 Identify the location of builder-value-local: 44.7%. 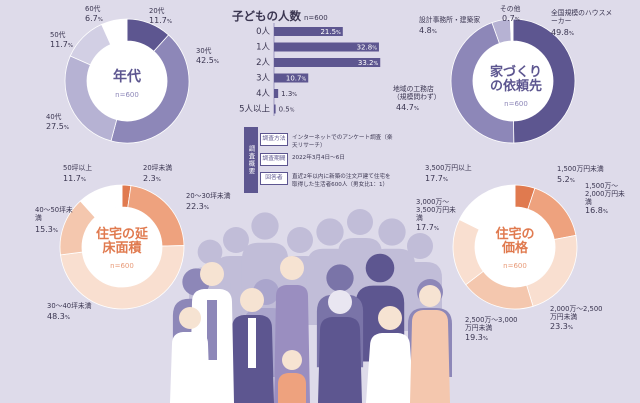
(407, 107).